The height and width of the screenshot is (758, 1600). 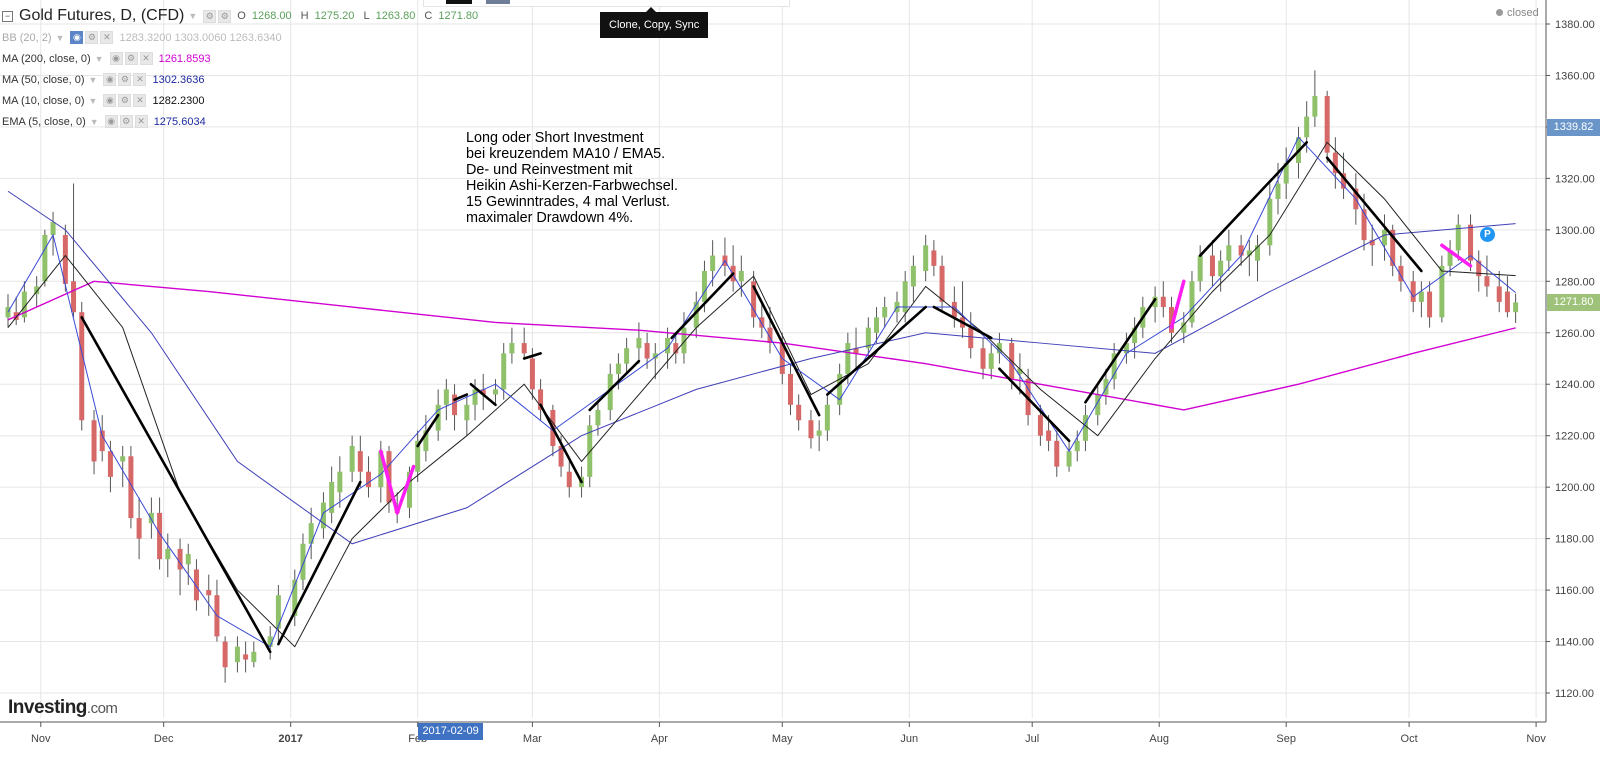 What do you see at coordinates (243, 121) in the screenshot?
I see `indicator-row: EMA (5, close, 0) ▼ ◉ ⚙ ✕ 1275.6034` at bounding box center [243, 121].